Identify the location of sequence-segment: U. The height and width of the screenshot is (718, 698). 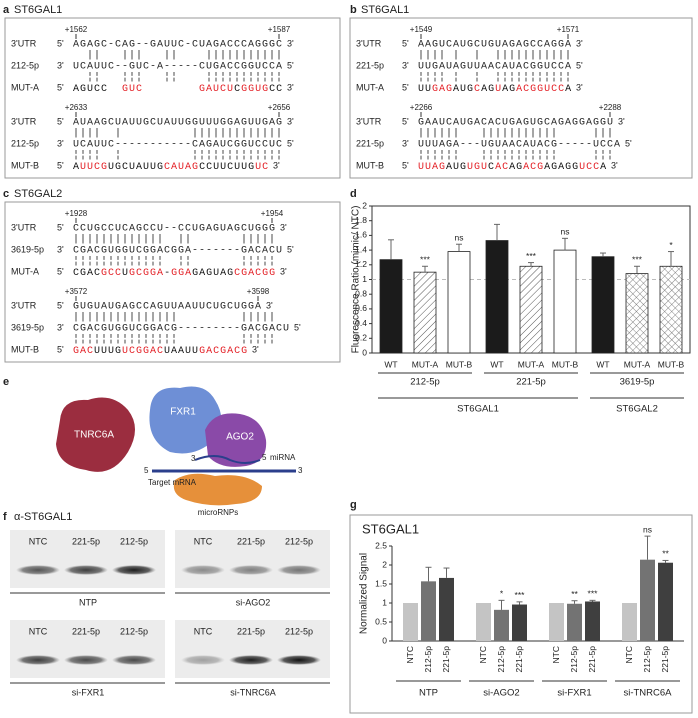
(498, 89).